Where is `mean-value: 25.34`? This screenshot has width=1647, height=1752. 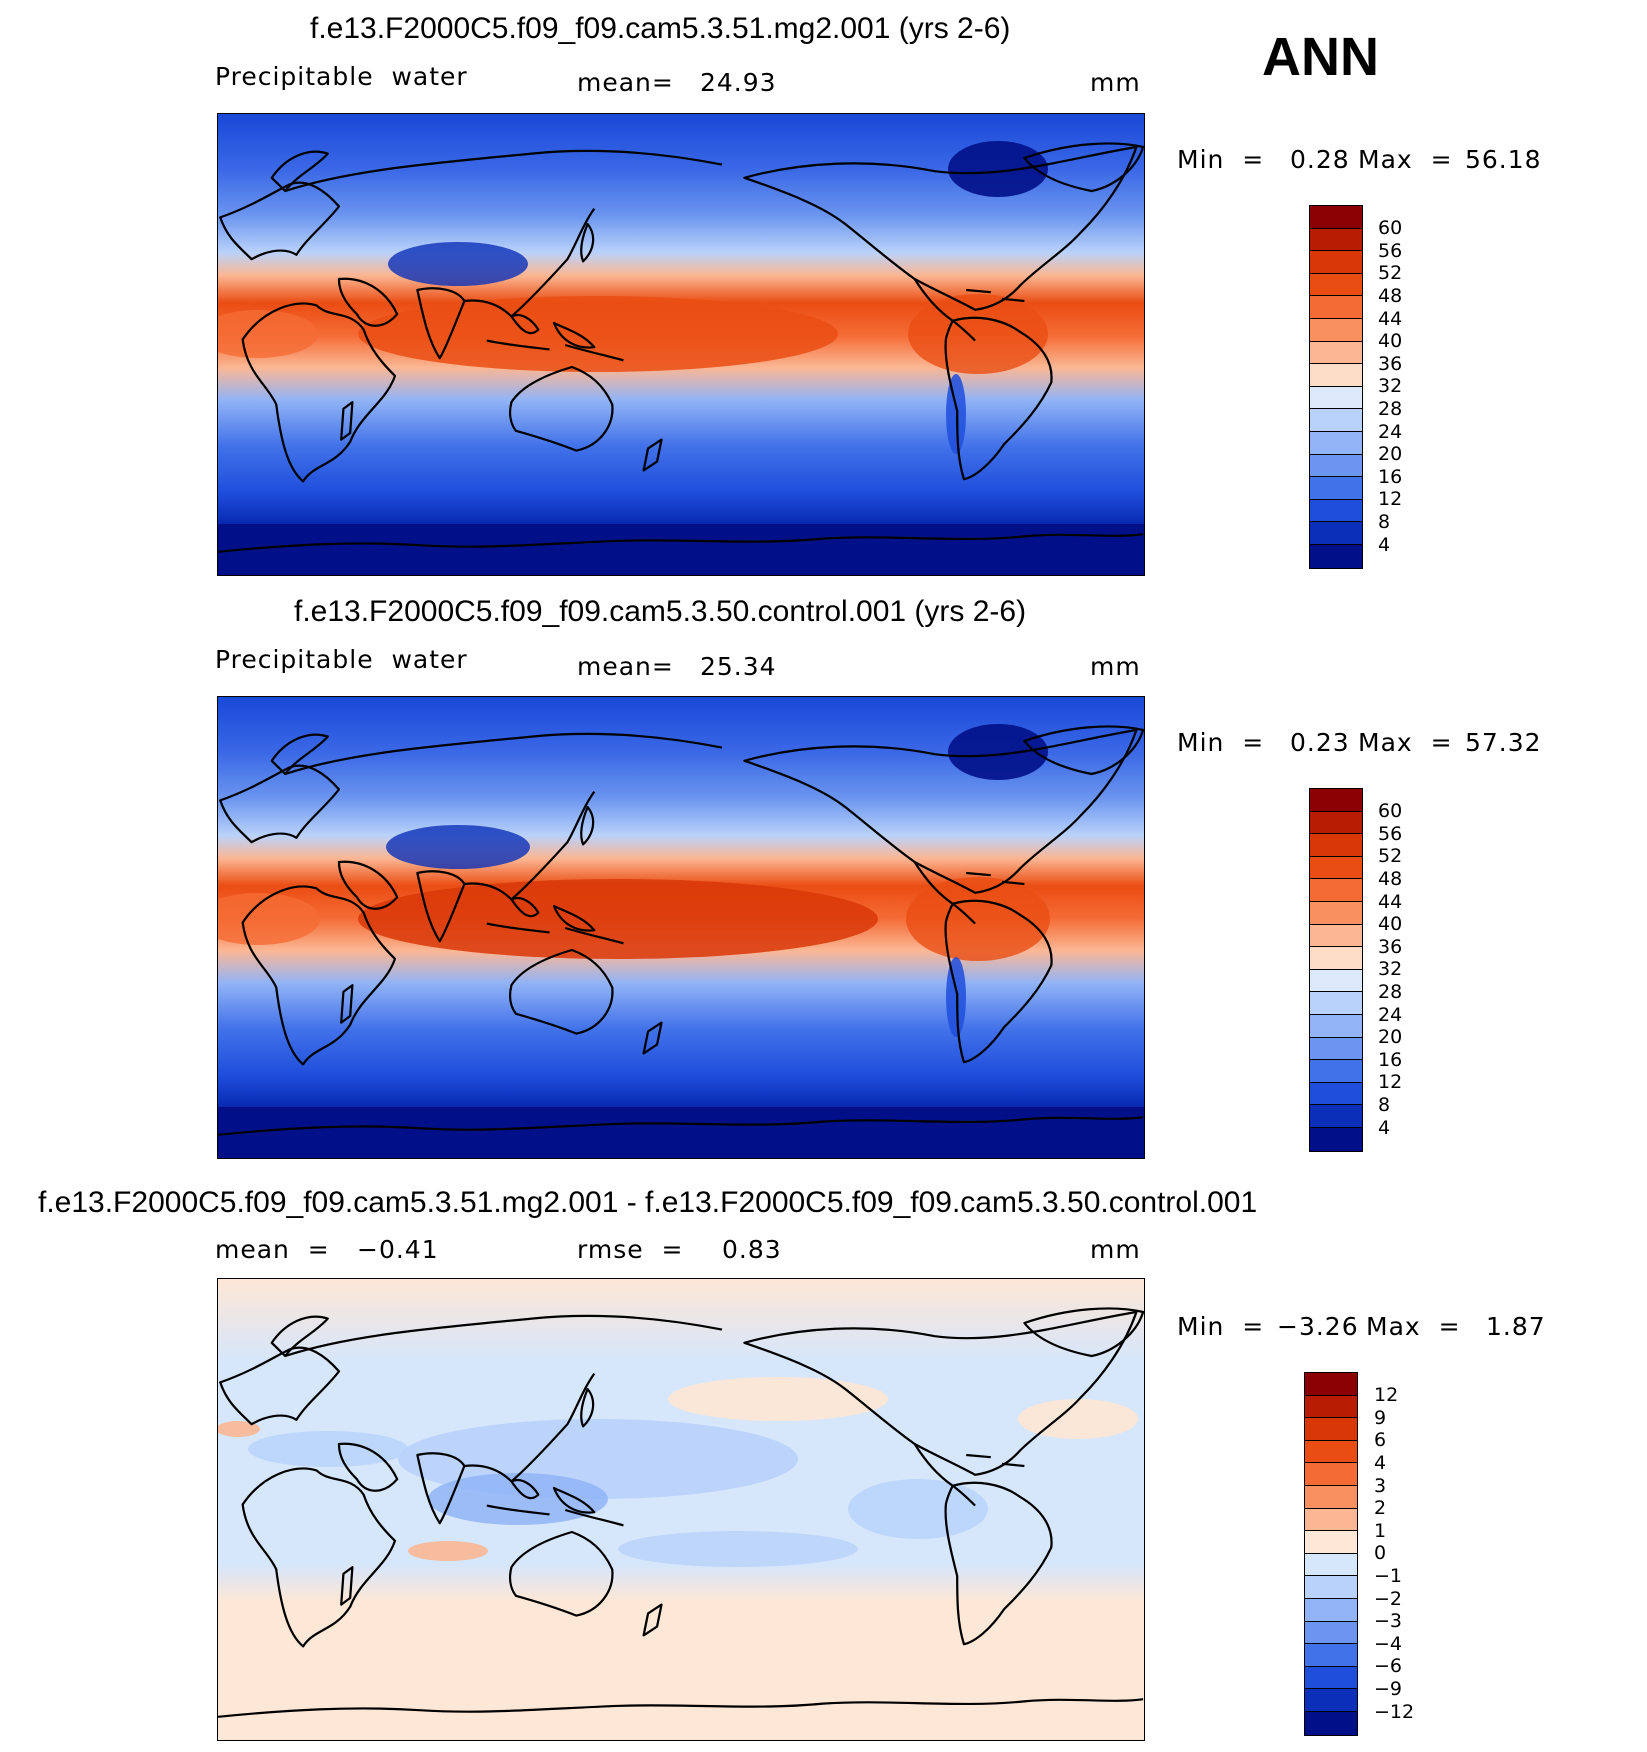 mean-value: 25.34 is located at coordinates (738, 666).